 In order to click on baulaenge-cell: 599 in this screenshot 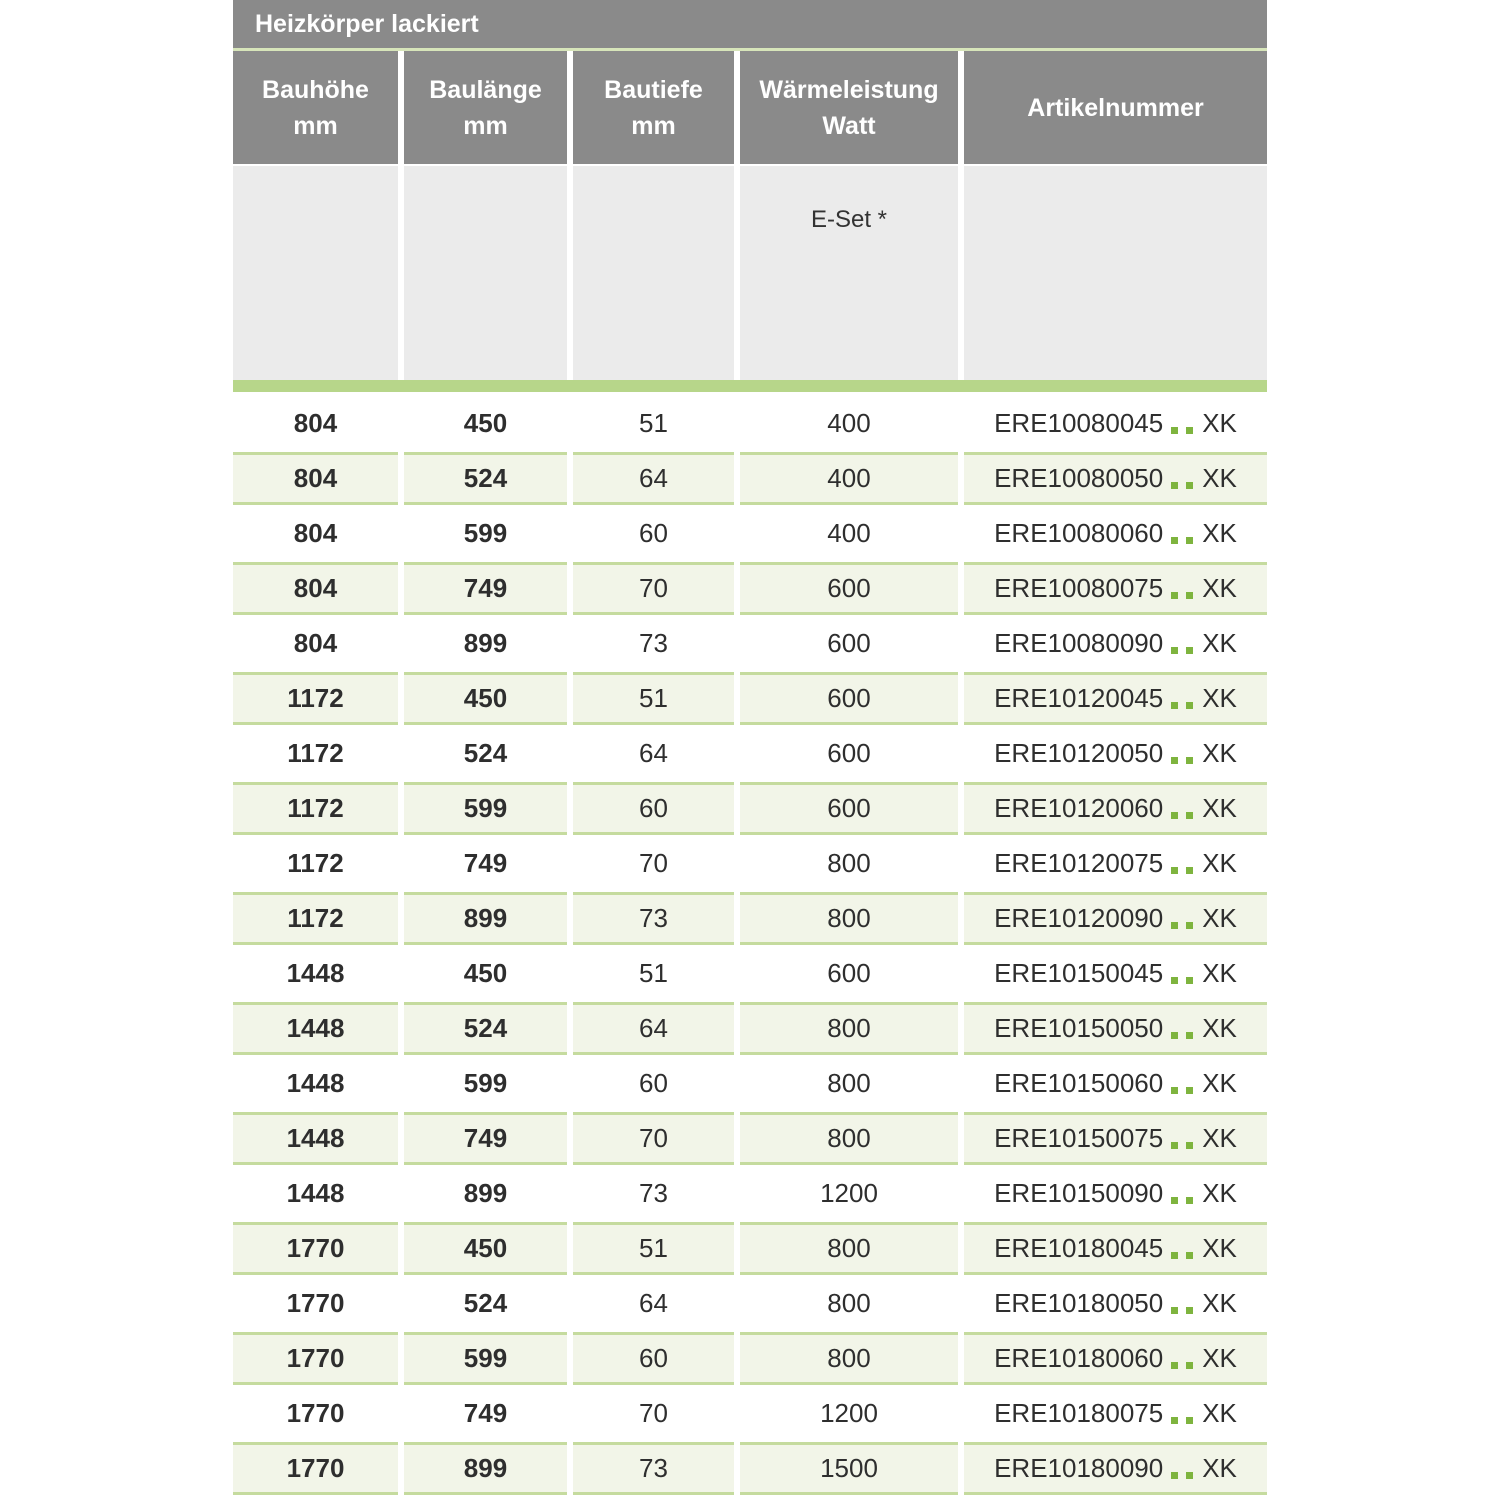, I will do `click(485, 808)`.